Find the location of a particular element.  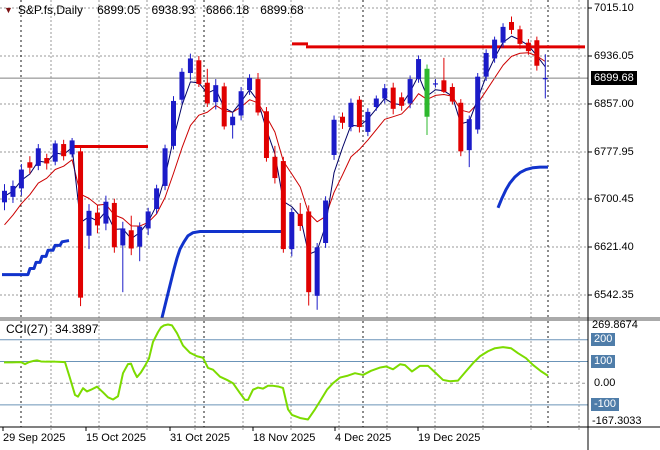

close-value: 6899.68 is located at coordinates (282, 10).